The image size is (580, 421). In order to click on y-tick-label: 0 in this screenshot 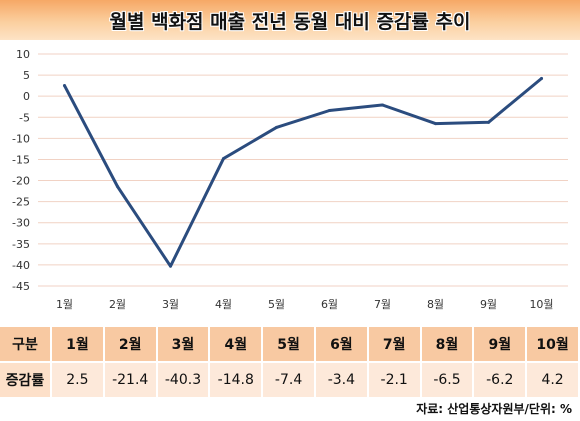, I will do `click(26, 96)`.